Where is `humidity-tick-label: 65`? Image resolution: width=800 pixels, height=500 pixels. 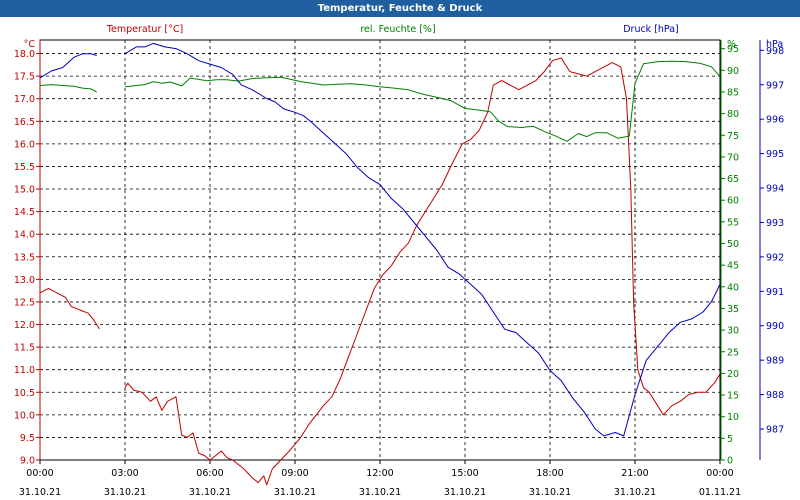 humidity-tick-label: 65 is located at coordinates (733, 179).